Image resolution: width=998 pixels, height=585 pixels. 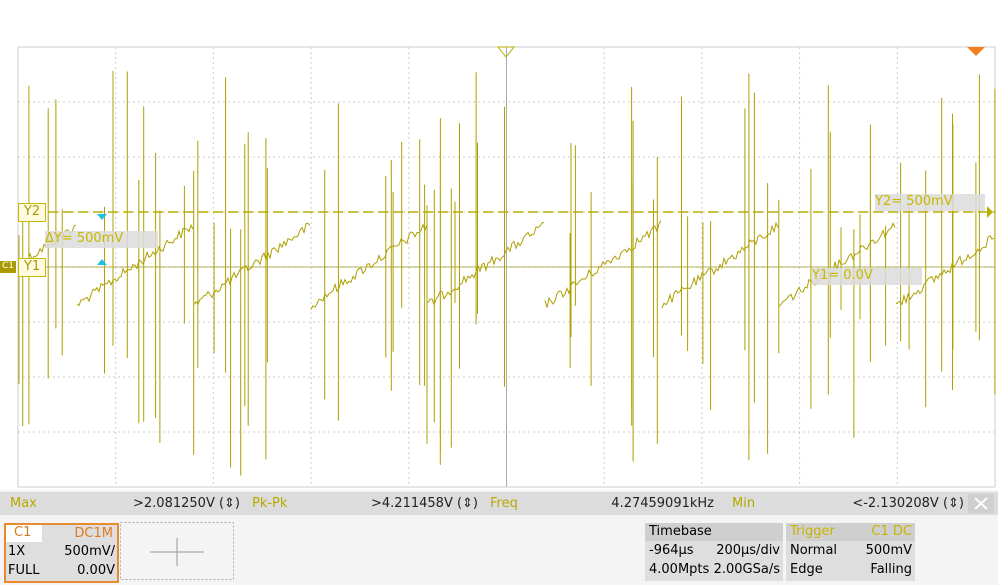 What do you see at coordinates (89, 551) in the screenshot?
I see `volt-scale: 500mV/` at bounding box center [89, 551].